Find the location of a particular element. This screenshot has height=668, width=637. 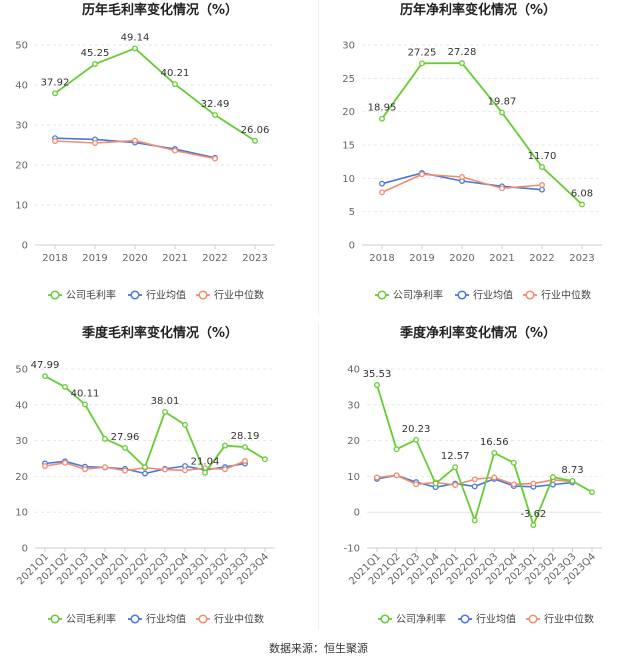

data-label: 16.56 is located at coordinates (494, 442).